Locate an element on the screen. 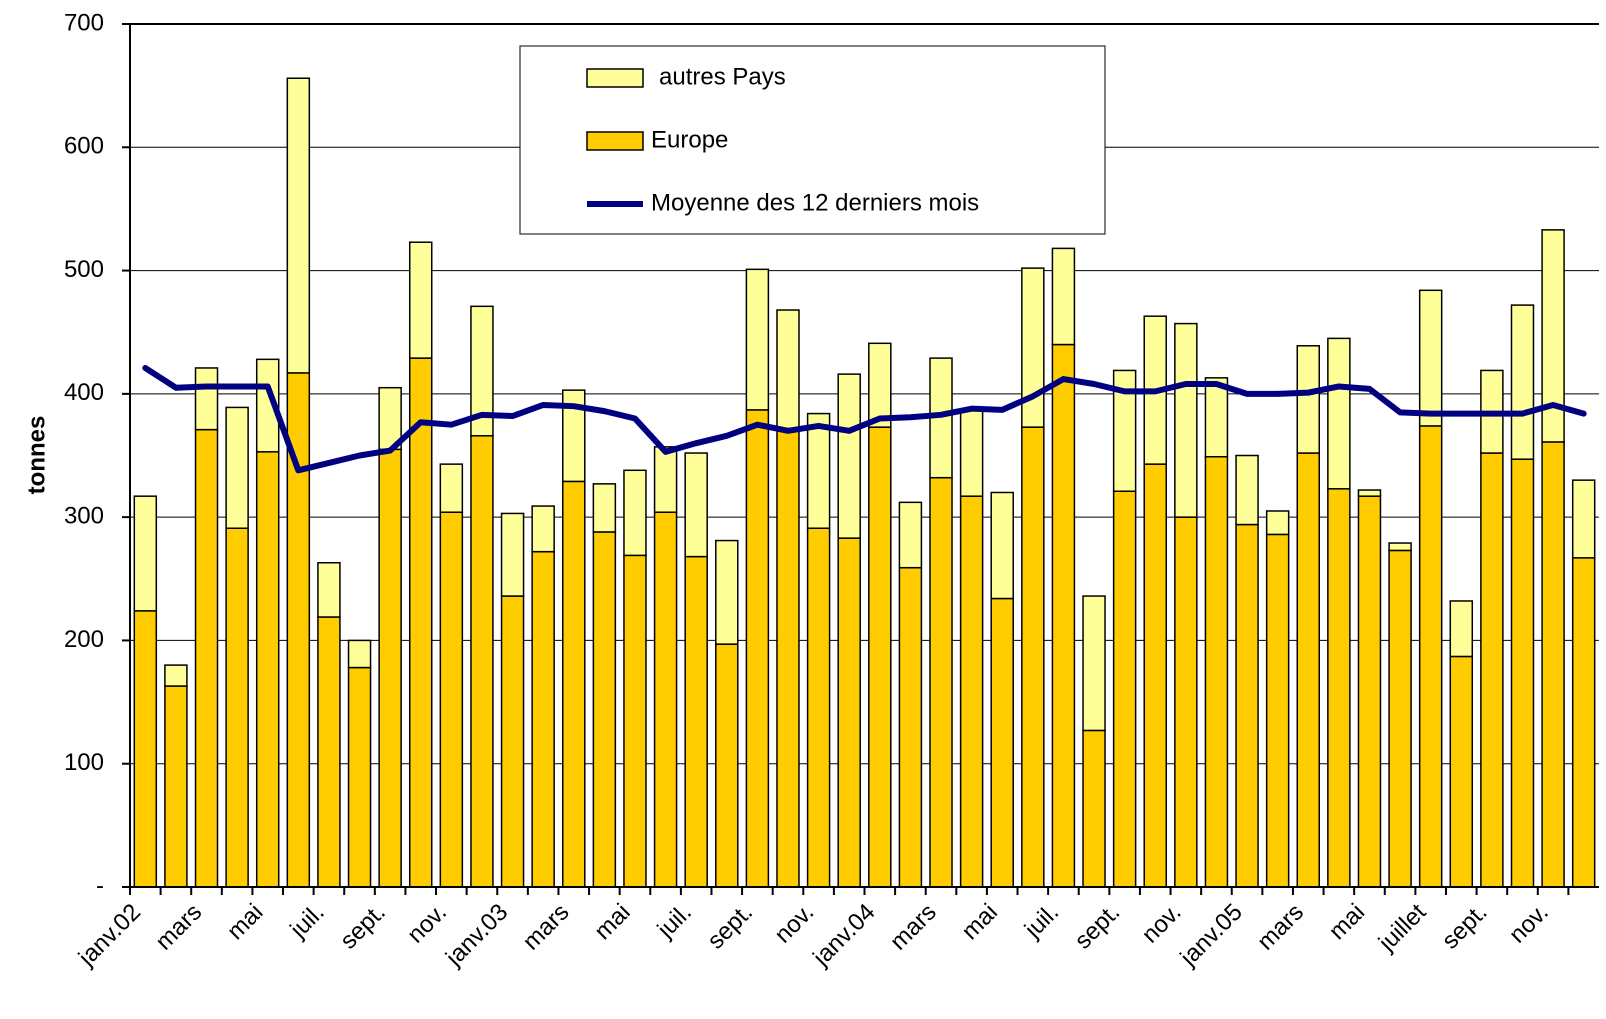 This screenshot has width=1606, height=1019. y-tick-label: 300 is located at coordinates (84, 515).